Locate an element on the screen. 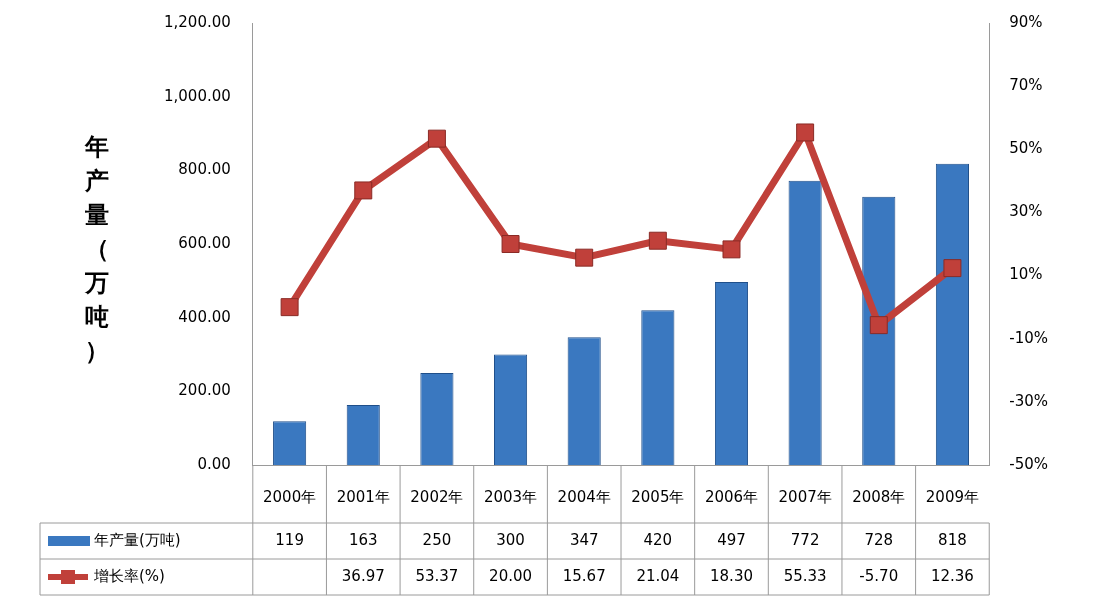  data-label: 55.33 is located at coordinates (805, 575).